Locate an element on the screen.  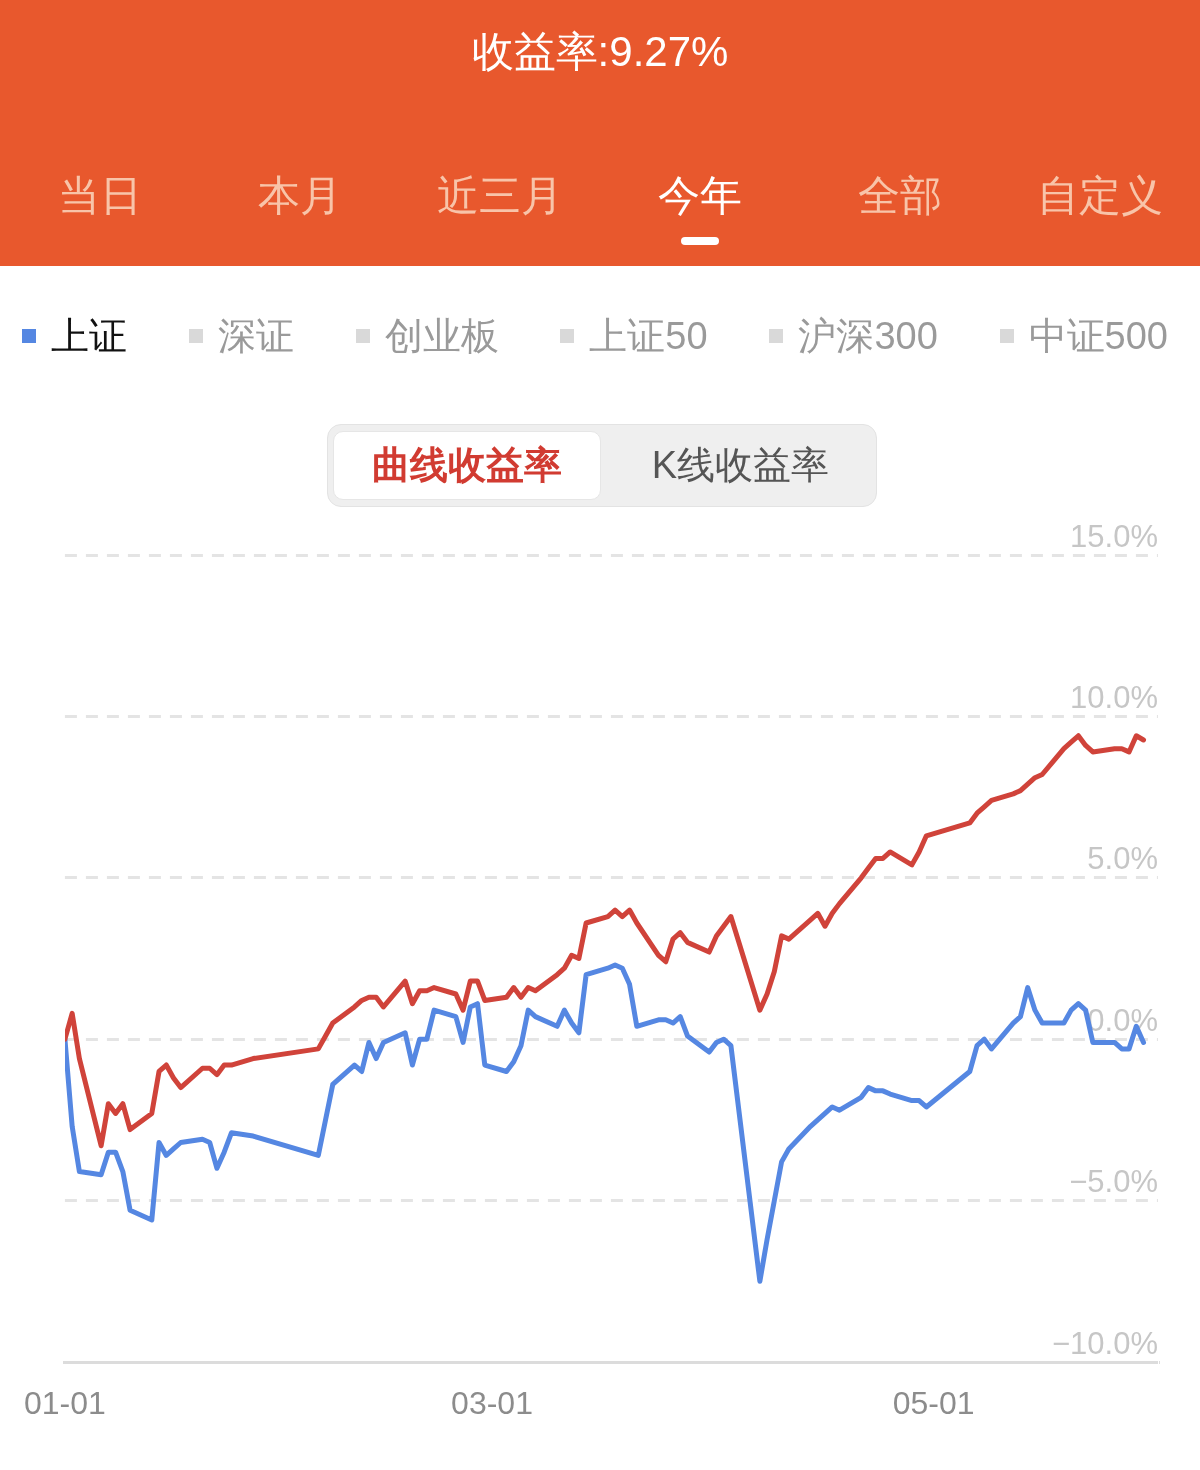
text: 当日 is located at coordinates (100, 196).